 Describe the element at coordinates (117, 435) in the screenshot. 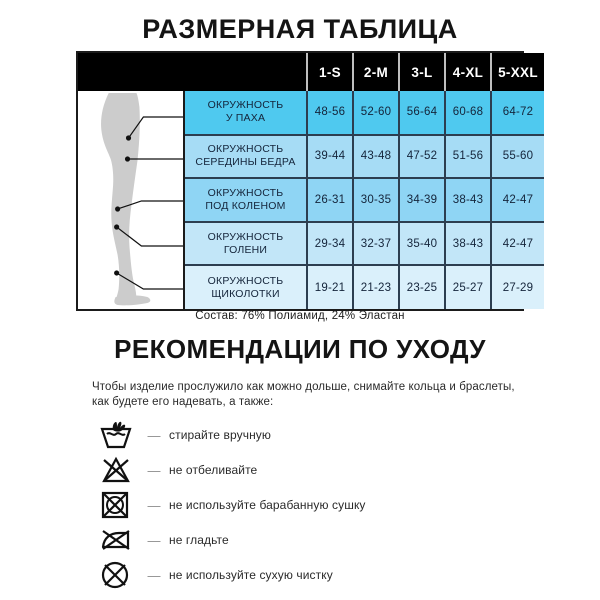

I see `hand-wash-icon` at that location.